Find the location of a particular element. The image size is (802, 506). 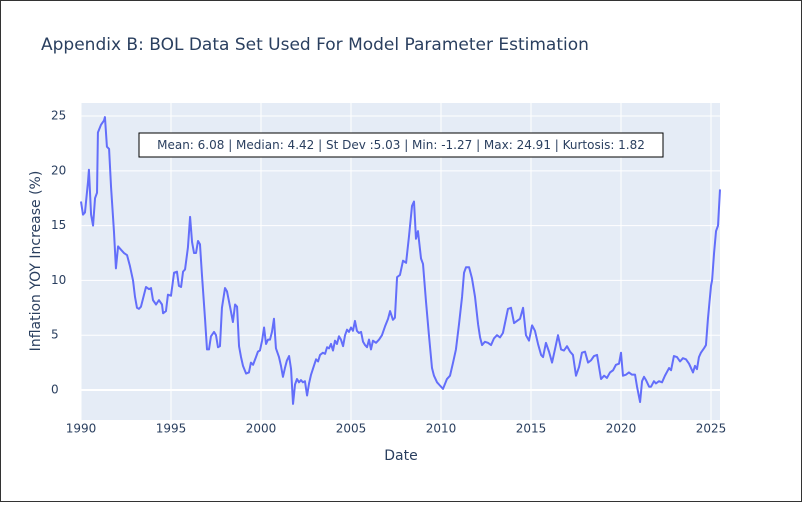

y-tick-label: 5 is located at coordinates (55, 335).